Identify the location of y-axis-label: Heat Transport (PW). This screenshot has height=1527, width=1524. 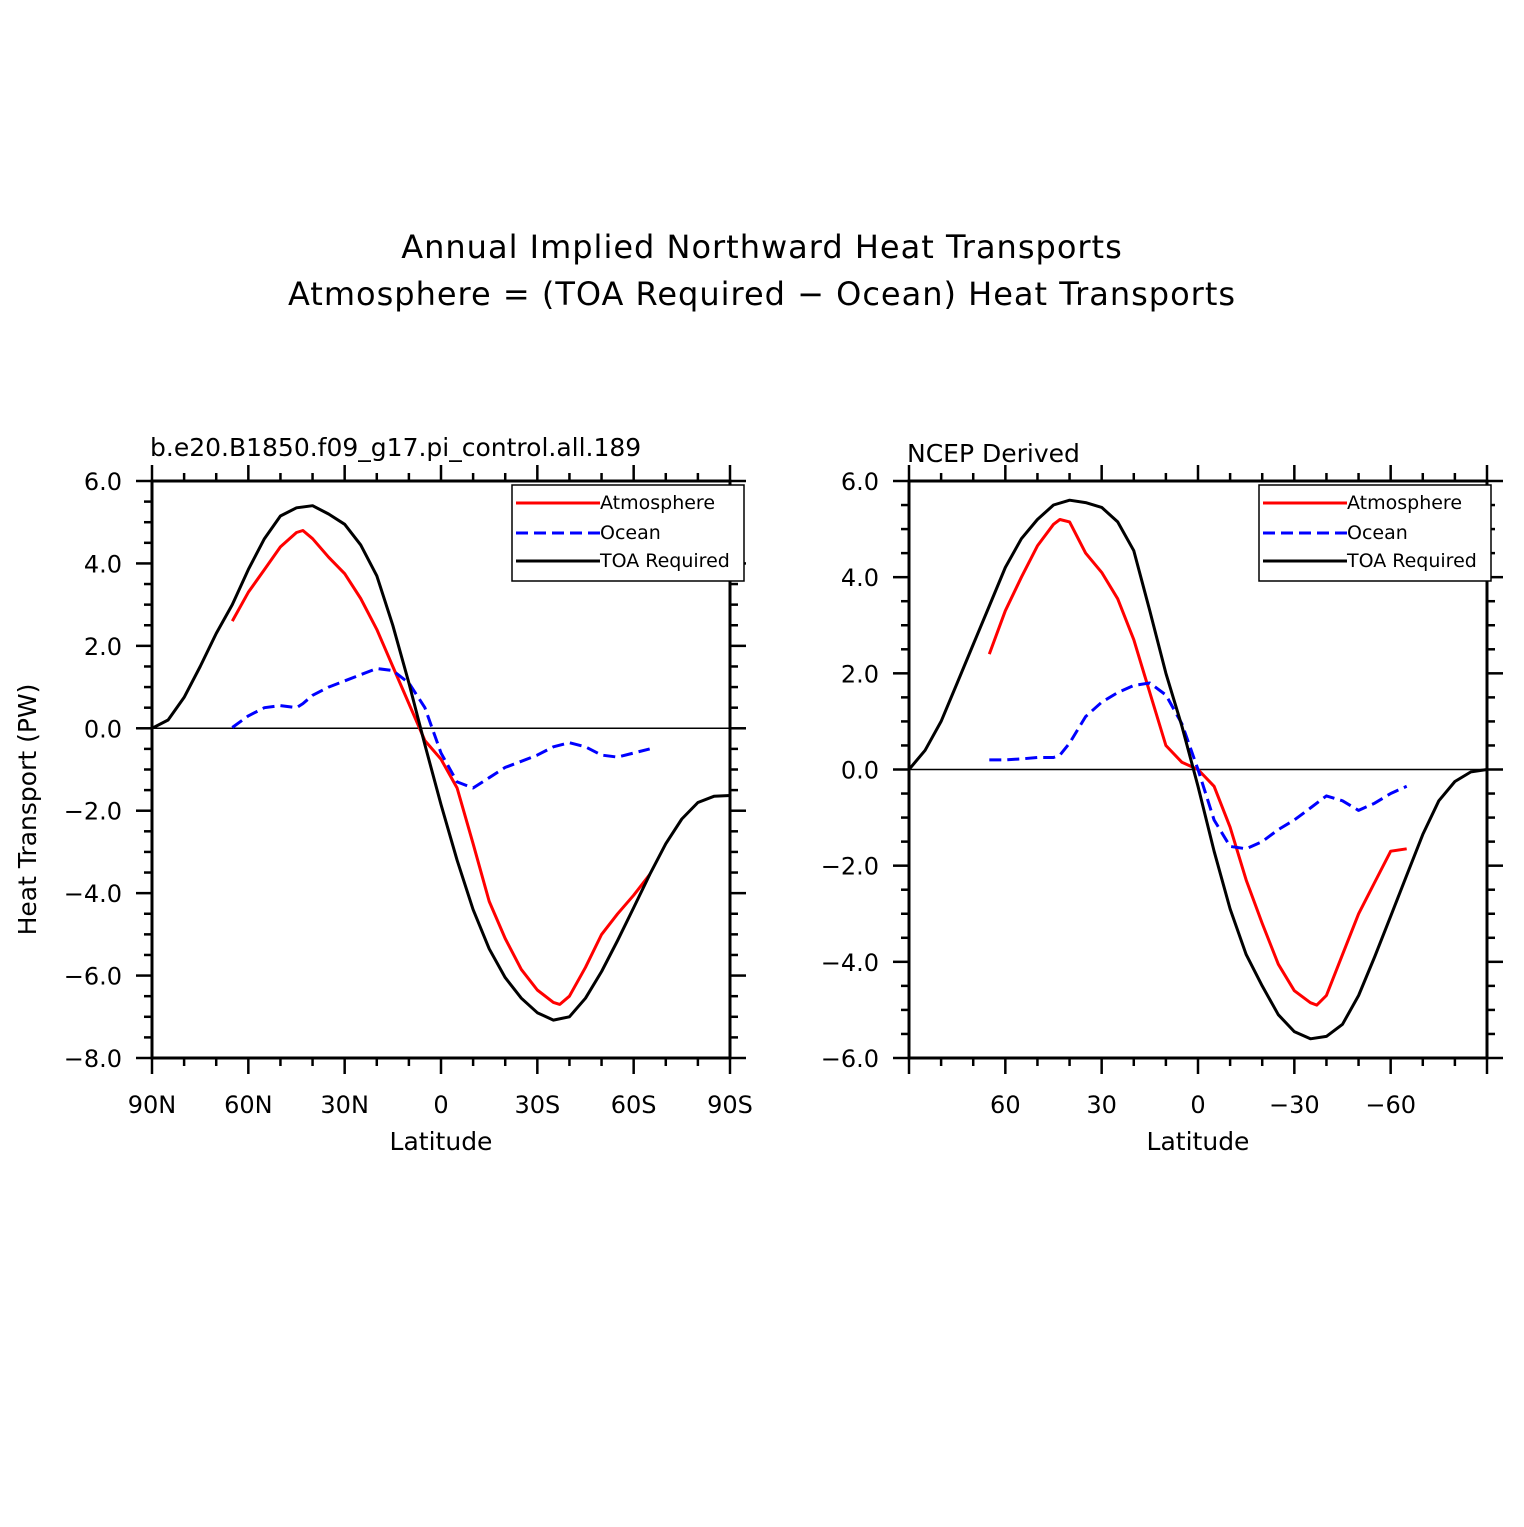
(27, 810).